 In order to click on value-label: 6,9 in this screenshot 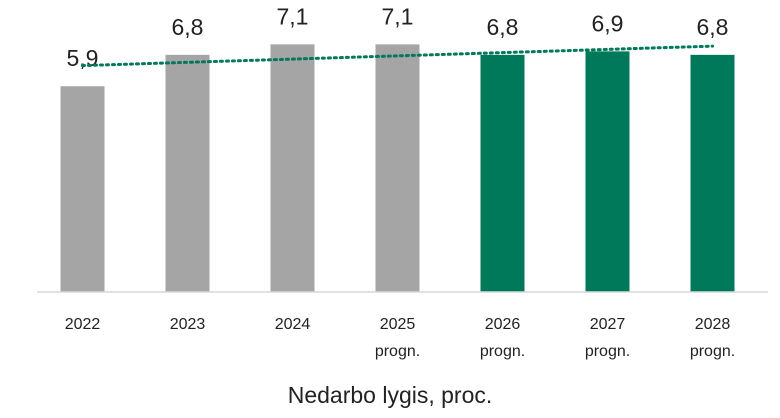, I will do `click(608, 23)`.